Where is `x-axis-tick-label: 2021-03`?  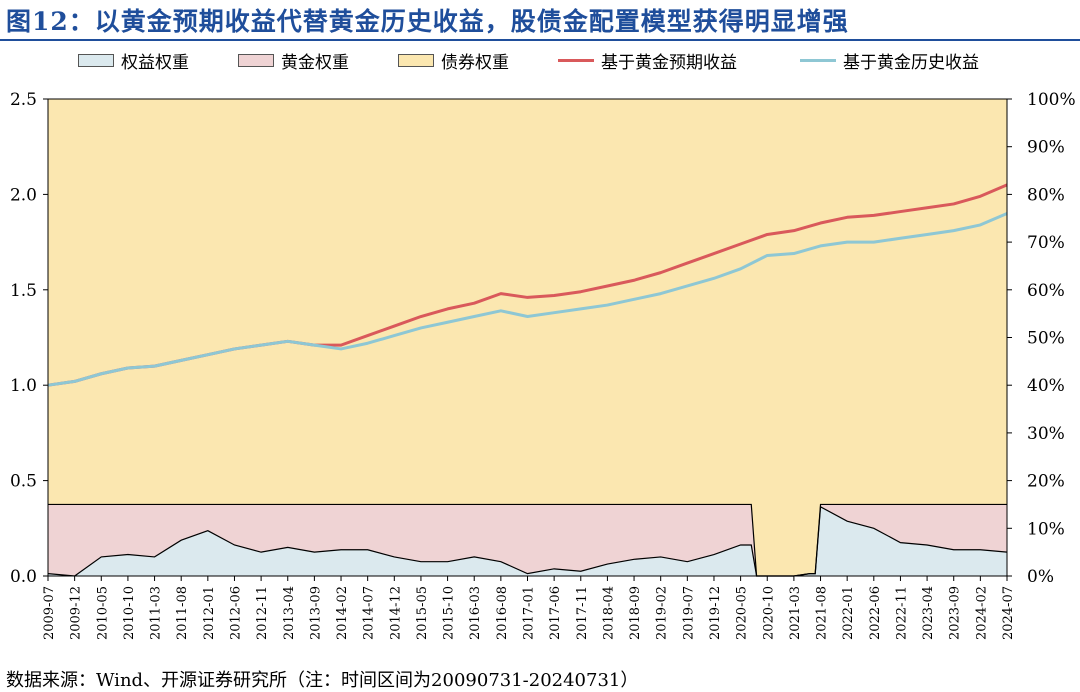
x-axis-tick-label: 2021-03 is located at coordinates (795, 613).